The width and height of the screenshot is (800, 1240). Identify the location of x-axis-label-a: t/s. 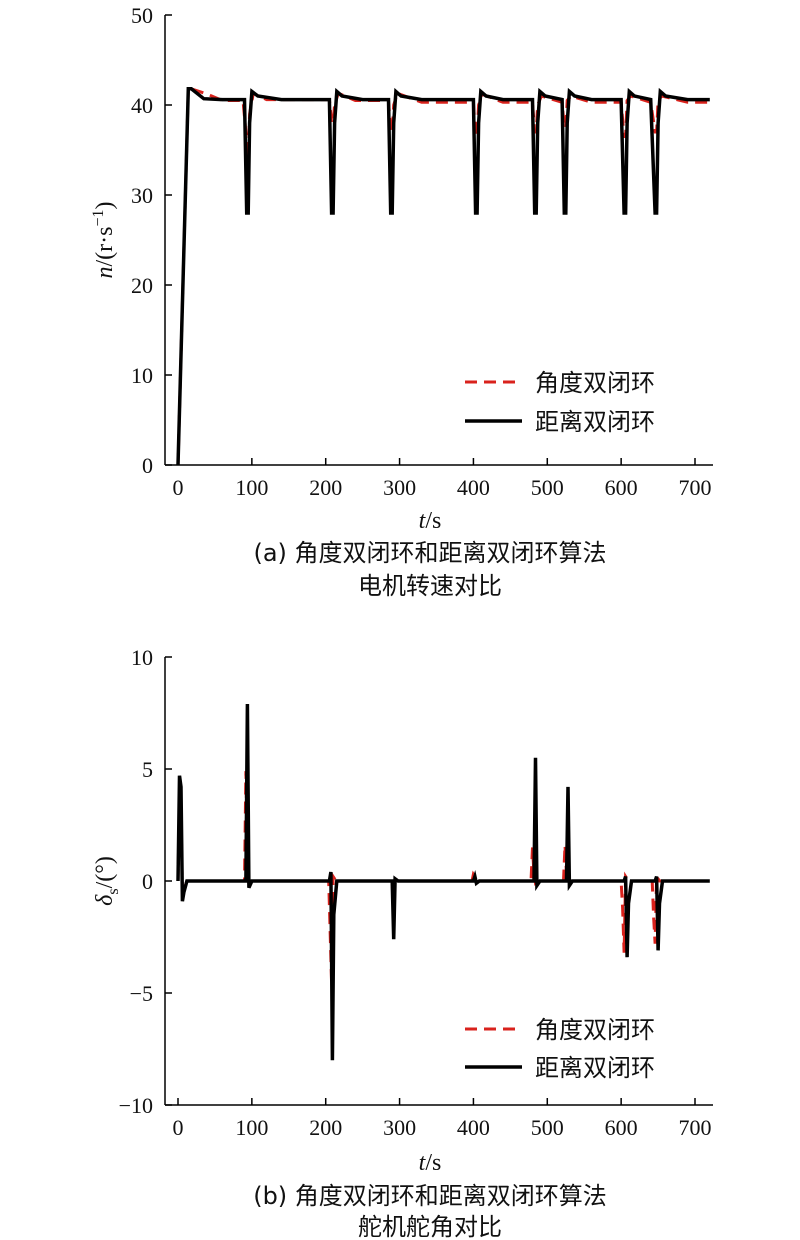
(430, 521).